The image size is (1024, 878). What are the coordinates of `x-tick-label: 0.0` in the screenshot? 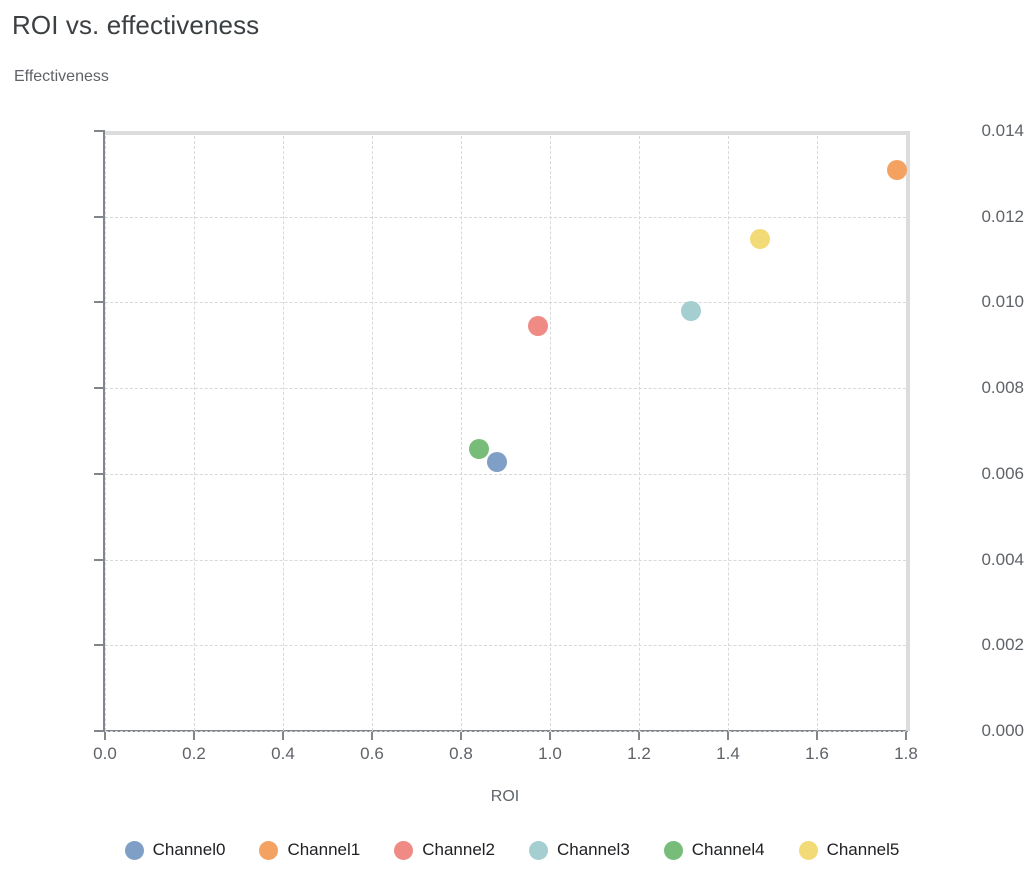 It's located at (105, 753).